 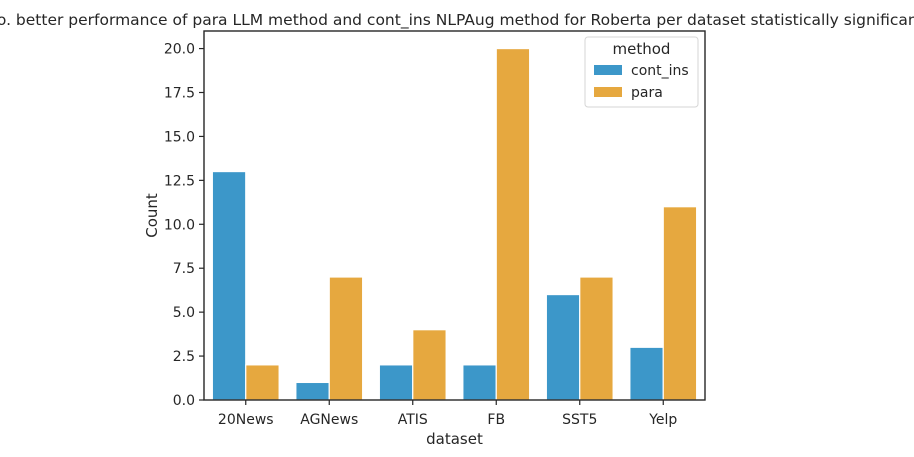 I want to click on legend-label-para: para, so click(x=647, y=93).